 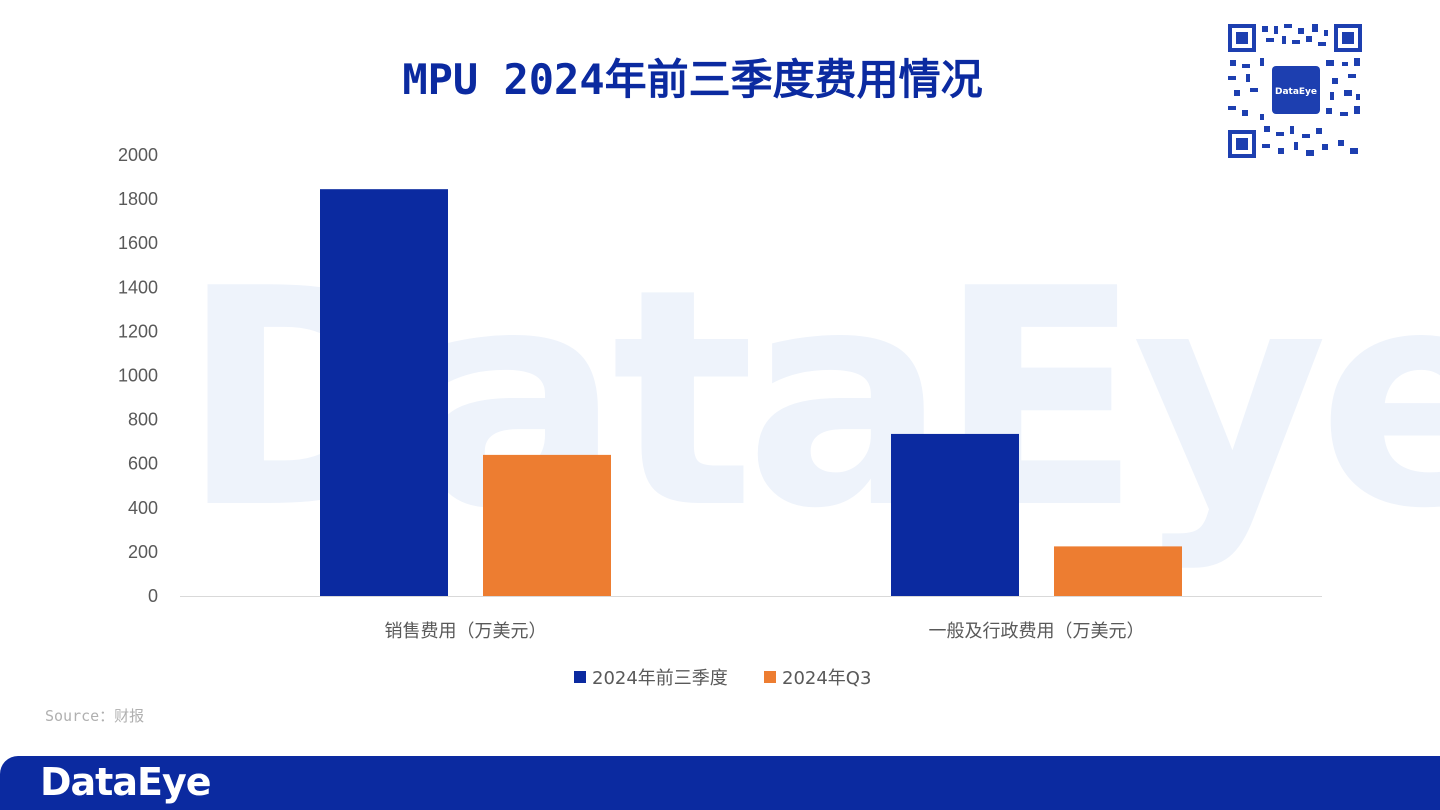 What do you see at coordinates (466, 631) in the screenshot?
I see `x-tick-label: 销售费用（万美元）` at bounding box center [466, 631].